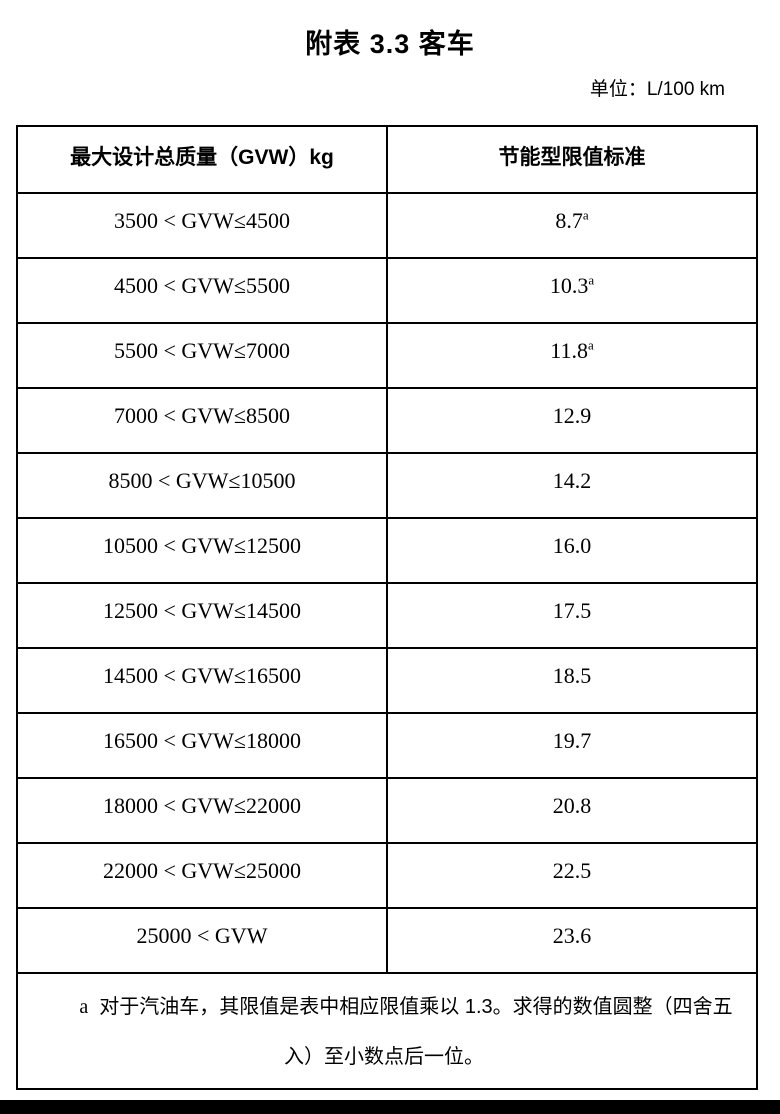 The image size is (780, 1114). What do you see at coordinates (572, 420) in the screenshot?
I see `limit-value-cell: 12.9` at bounding box center [572, 420].